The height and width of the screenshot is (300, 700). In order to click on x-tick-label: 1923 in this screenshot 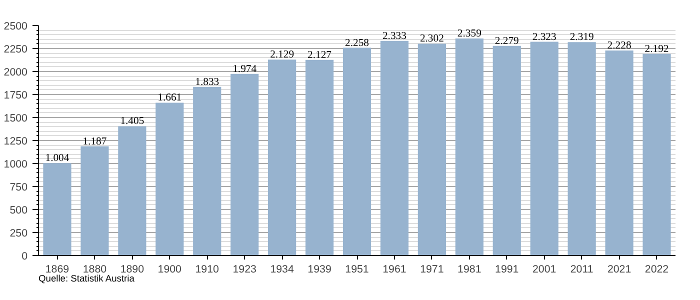, I will do `click(244, 270)`.